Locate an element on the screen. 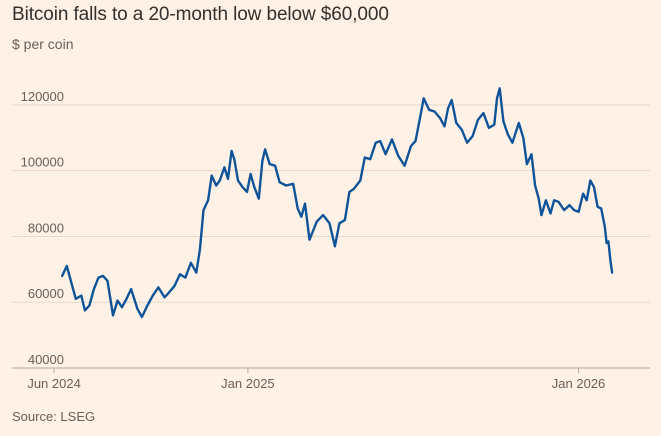  x-axis-ticks: Jun 2024 Jan 2025 Jan 2026 is located at coordinates (316, 379).